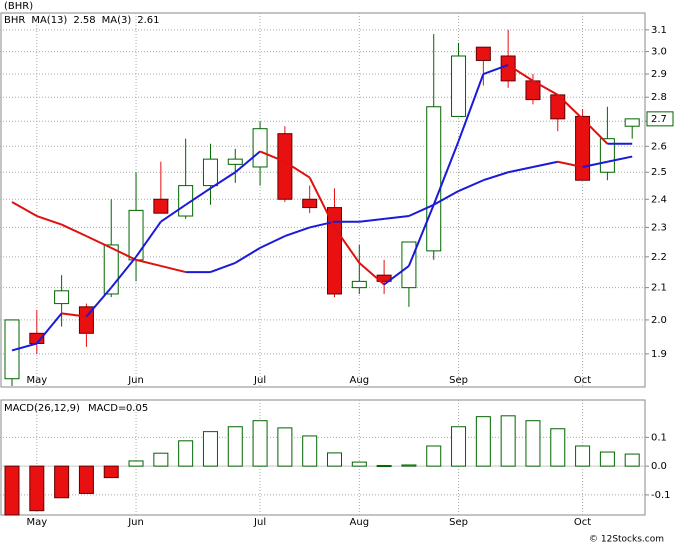 Image resolution: width=680 pixels, height=550 pixels. What do you see at coordinates (659, 97) in the screenshot?
I see `y-tick-label: 2.8` at bounding box center [659, 97].